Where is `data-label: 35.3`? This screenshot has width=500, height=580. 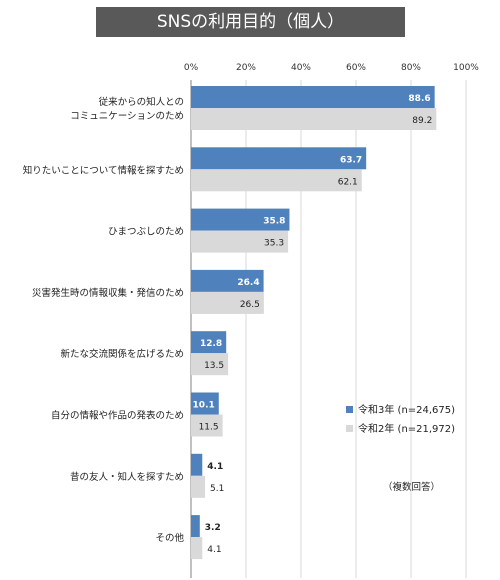 data-label: 35.3 is located at coordinates (274, 244).